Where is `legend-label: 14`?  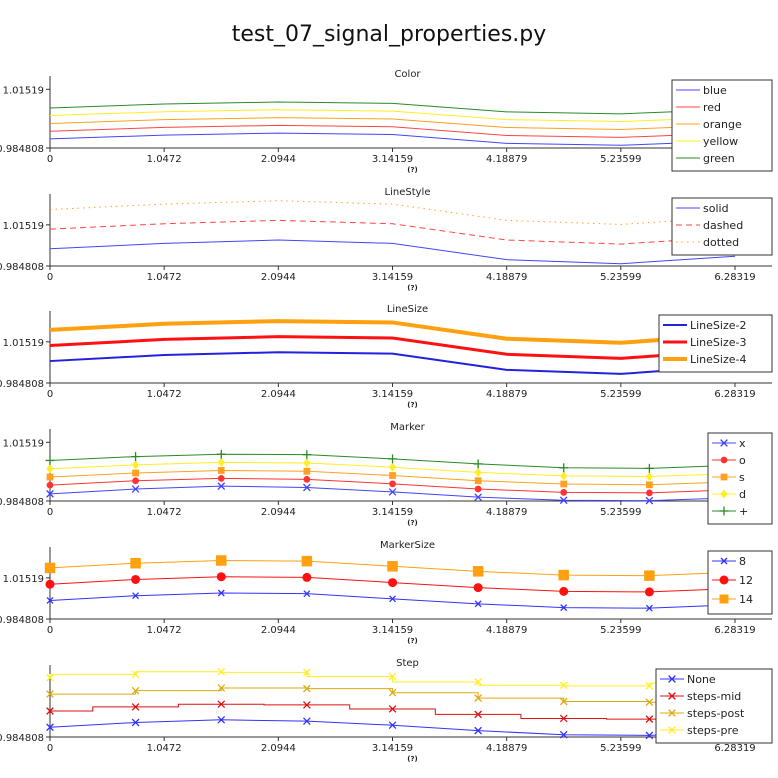 legend-label: 14 is located at coordinates (746, 599).